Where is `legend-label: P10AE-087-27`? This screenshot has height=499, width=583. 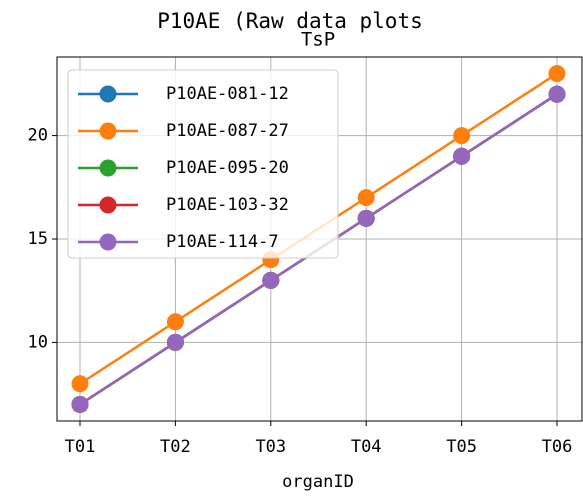
legend-label: P10AE-087-27 is located at coordinates (227, 131).